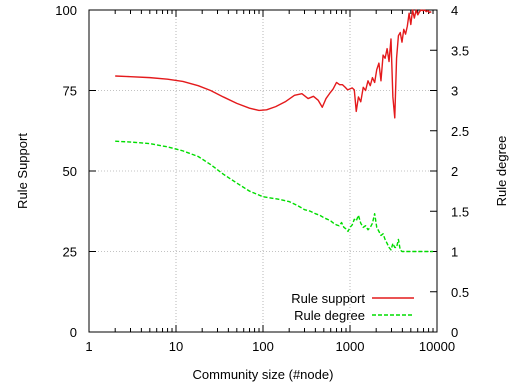 The width and height of the screenshot is (511, 385). Describe the element at coordinates (350, 346) in the screenshot. I see `x-tick-label: 1000` at that location.